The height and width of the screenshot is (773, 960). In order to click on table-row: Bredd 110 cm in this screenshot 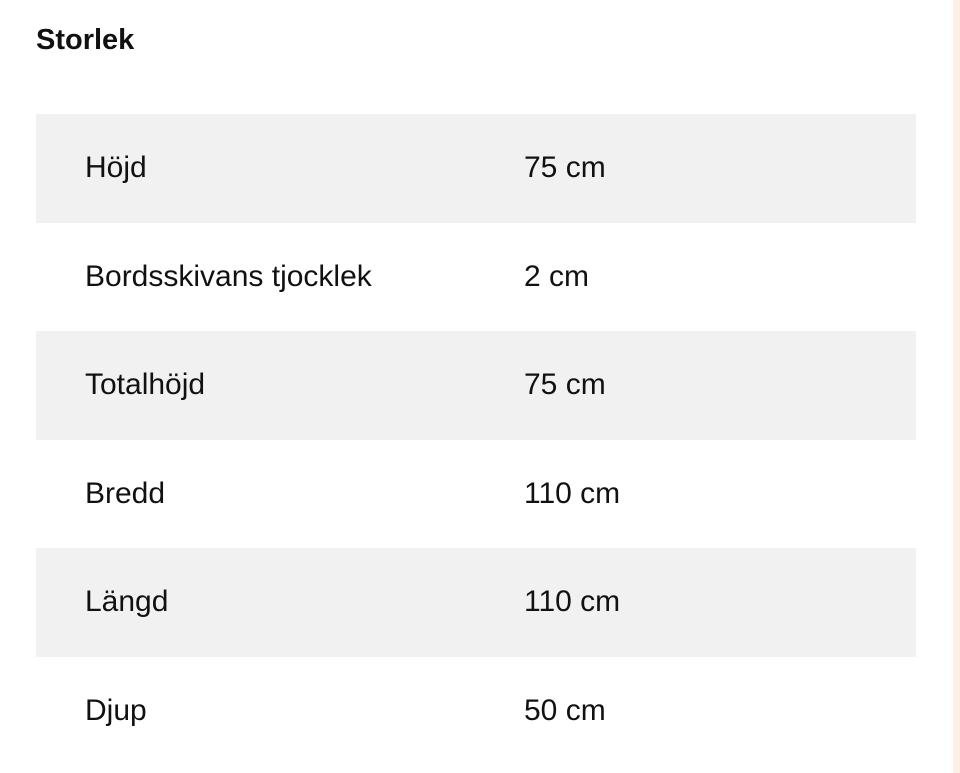, I will do `click(476, 494)`.